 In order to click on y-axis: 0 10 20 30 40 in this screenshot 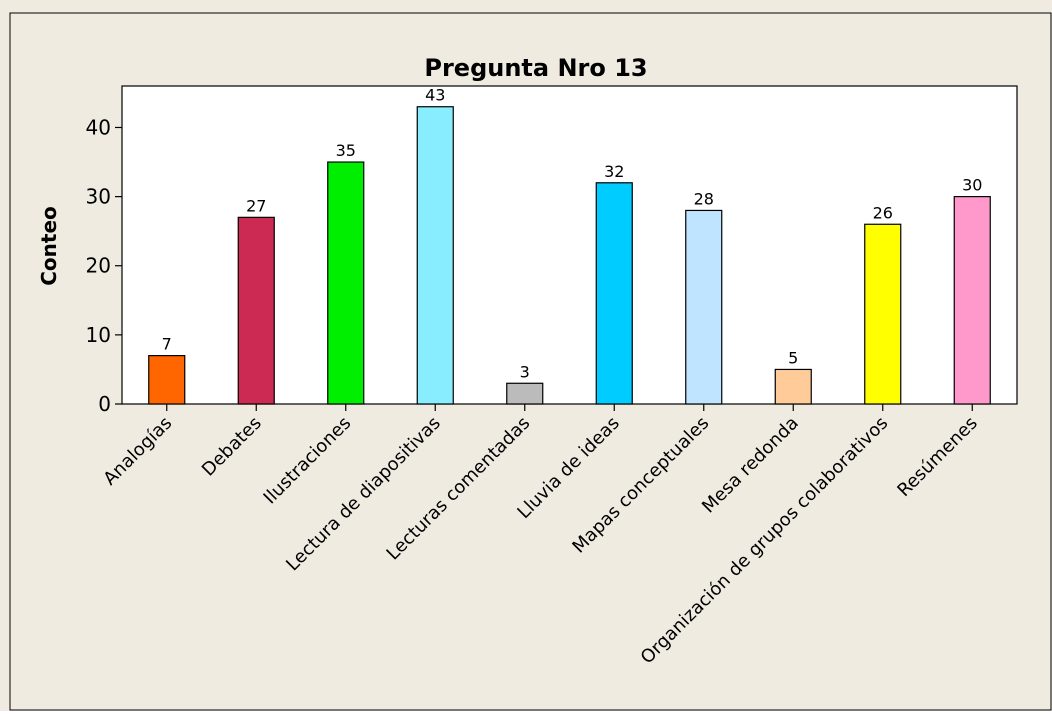, I will do `click(104, 265)`.